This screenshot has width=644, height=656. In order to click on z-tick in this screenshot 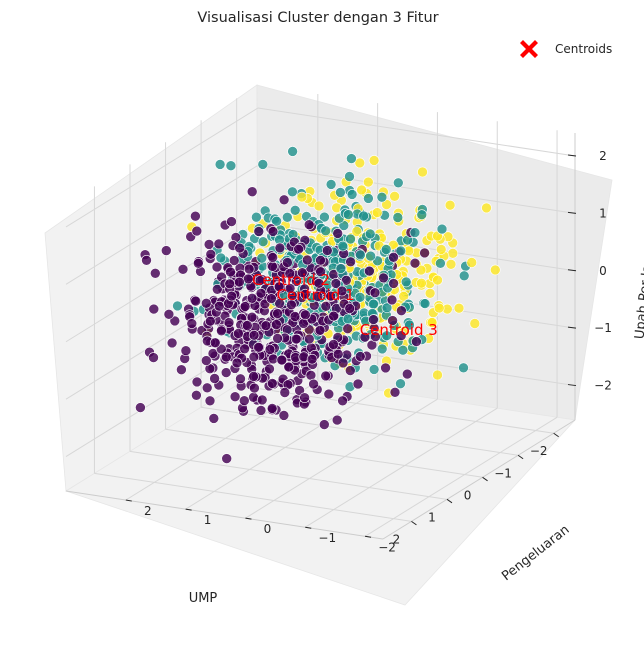, I will do `click(572, 327)`.